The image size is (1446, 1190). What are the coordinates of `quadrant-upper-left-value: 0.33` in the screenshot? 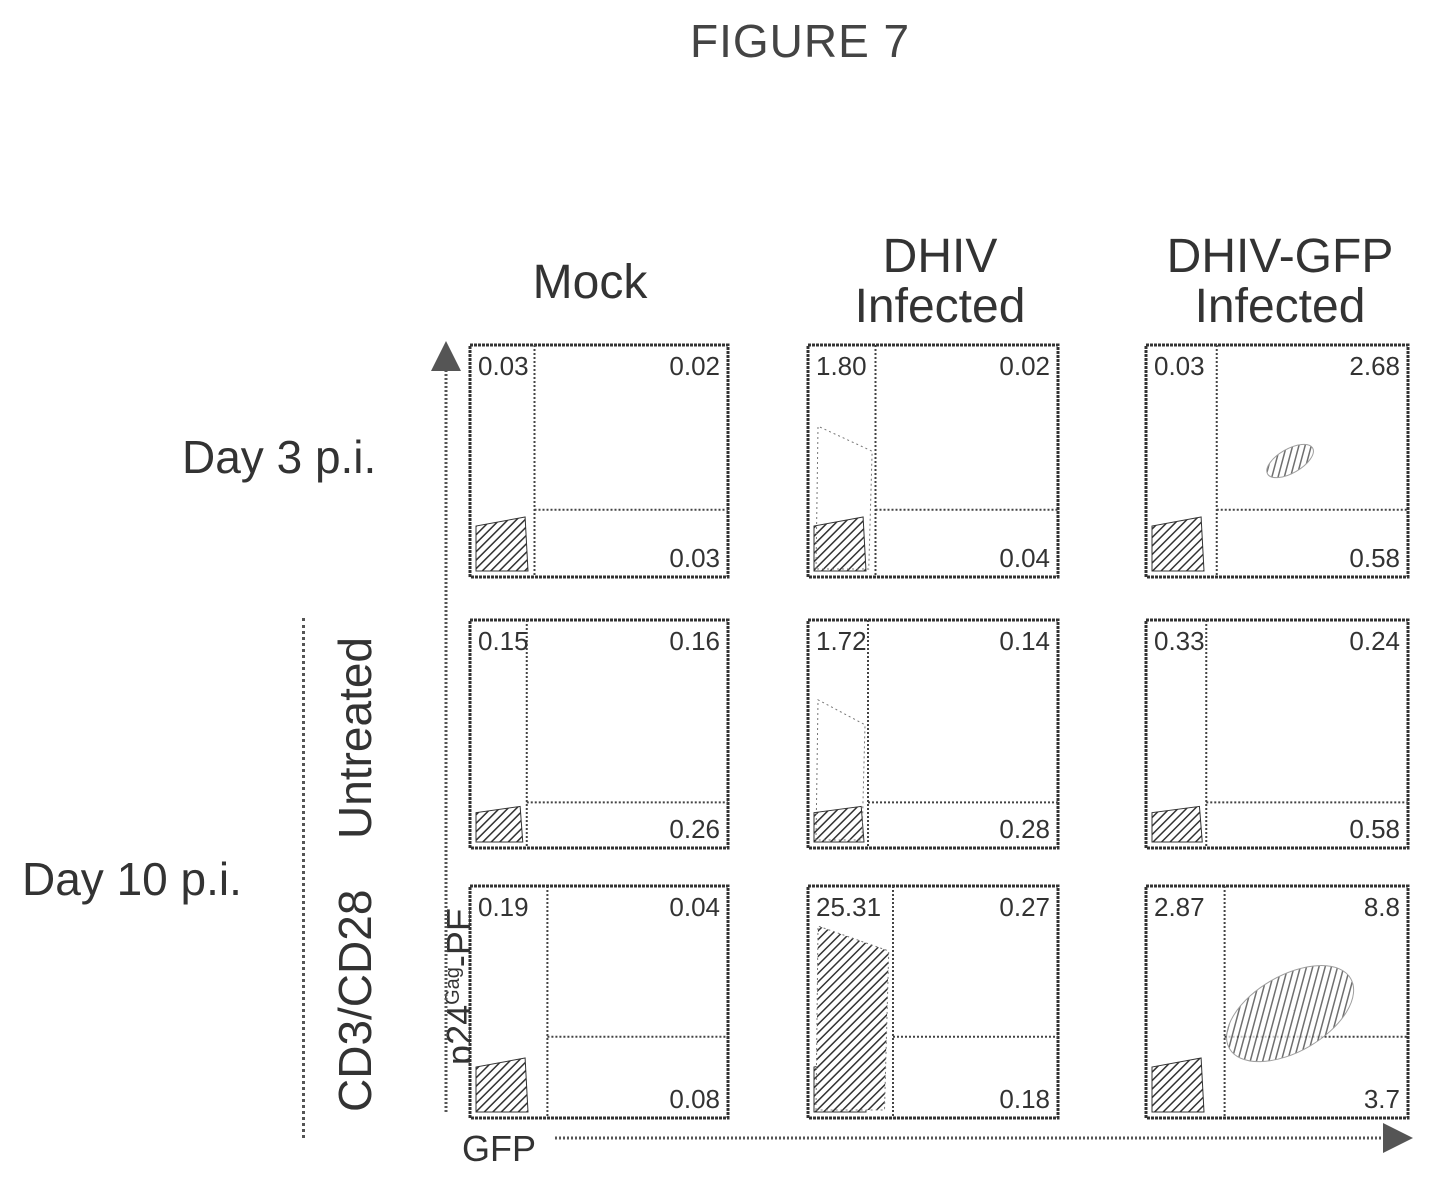 It's located at (1179, 641).